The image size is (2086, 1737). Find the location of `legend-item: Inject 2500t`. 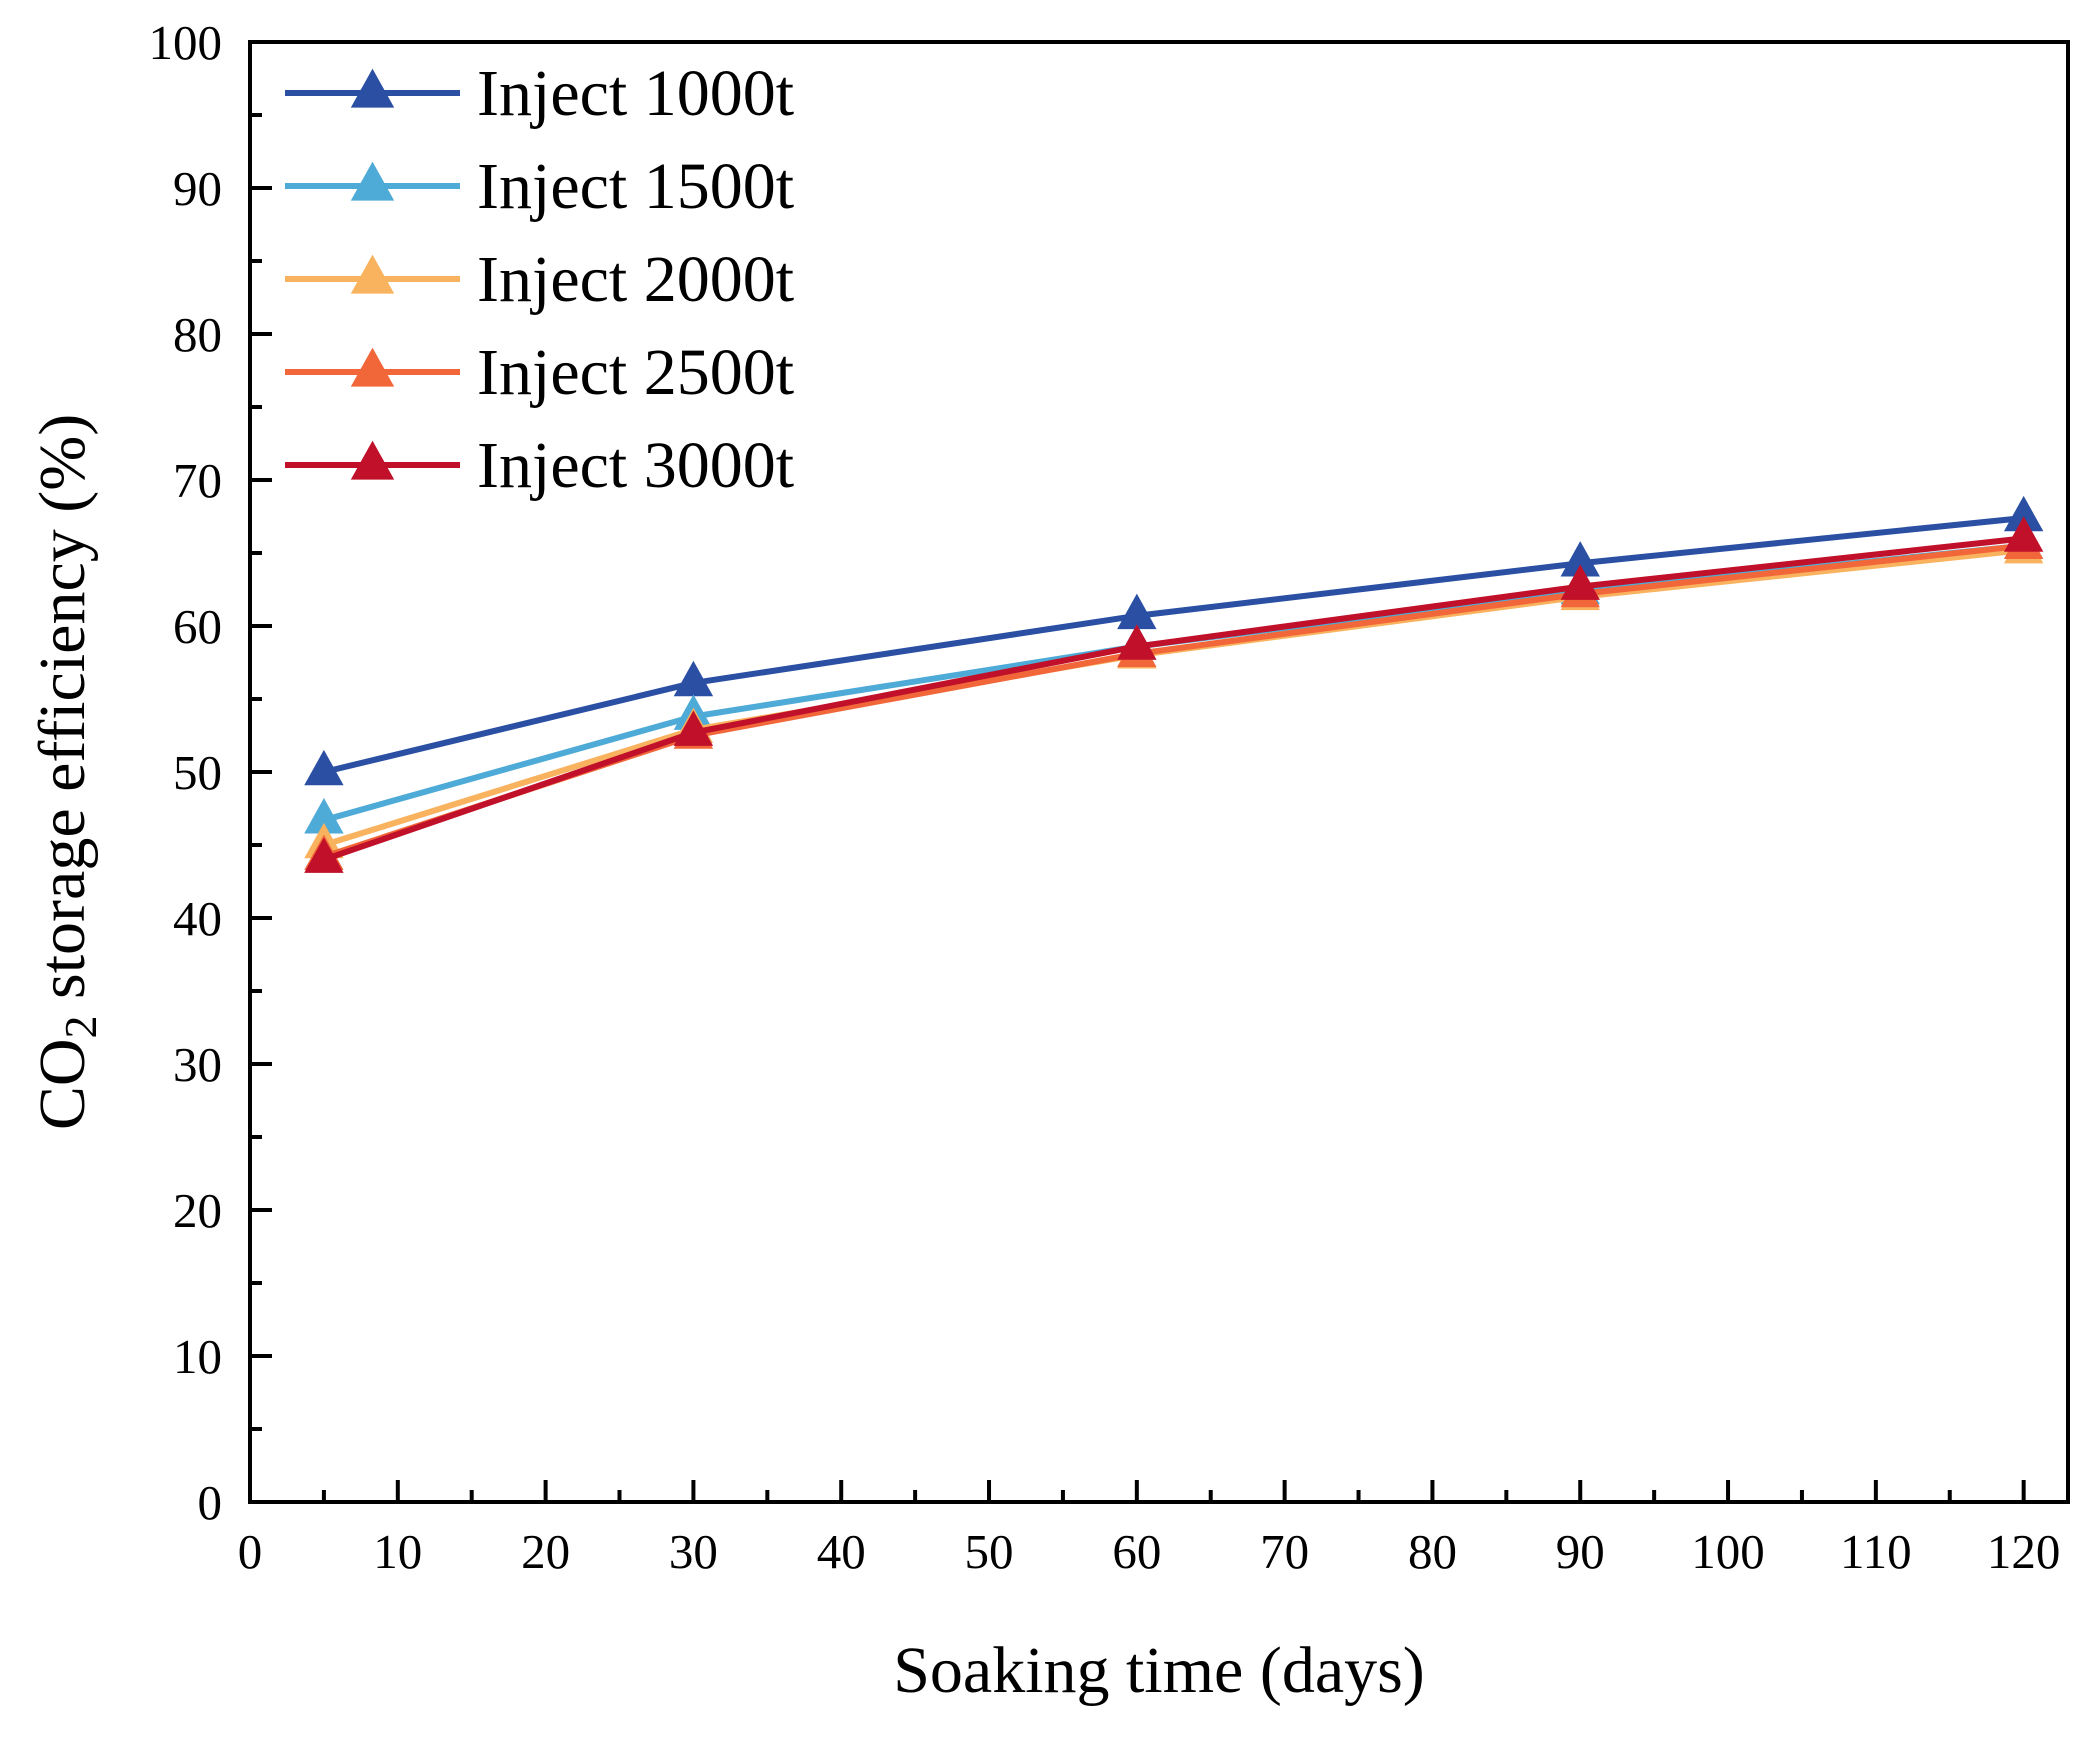

legend-item: Inject 2500t is located at coordinates (539, 372).